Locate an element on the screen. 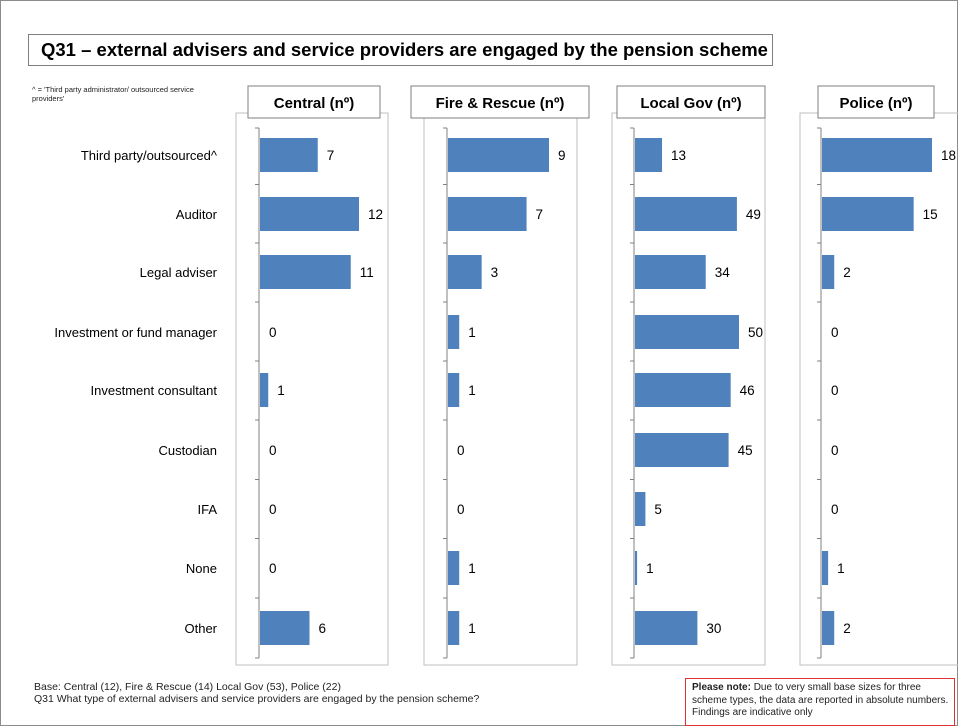  data-label: 15 is located at coordinates (930, 214).